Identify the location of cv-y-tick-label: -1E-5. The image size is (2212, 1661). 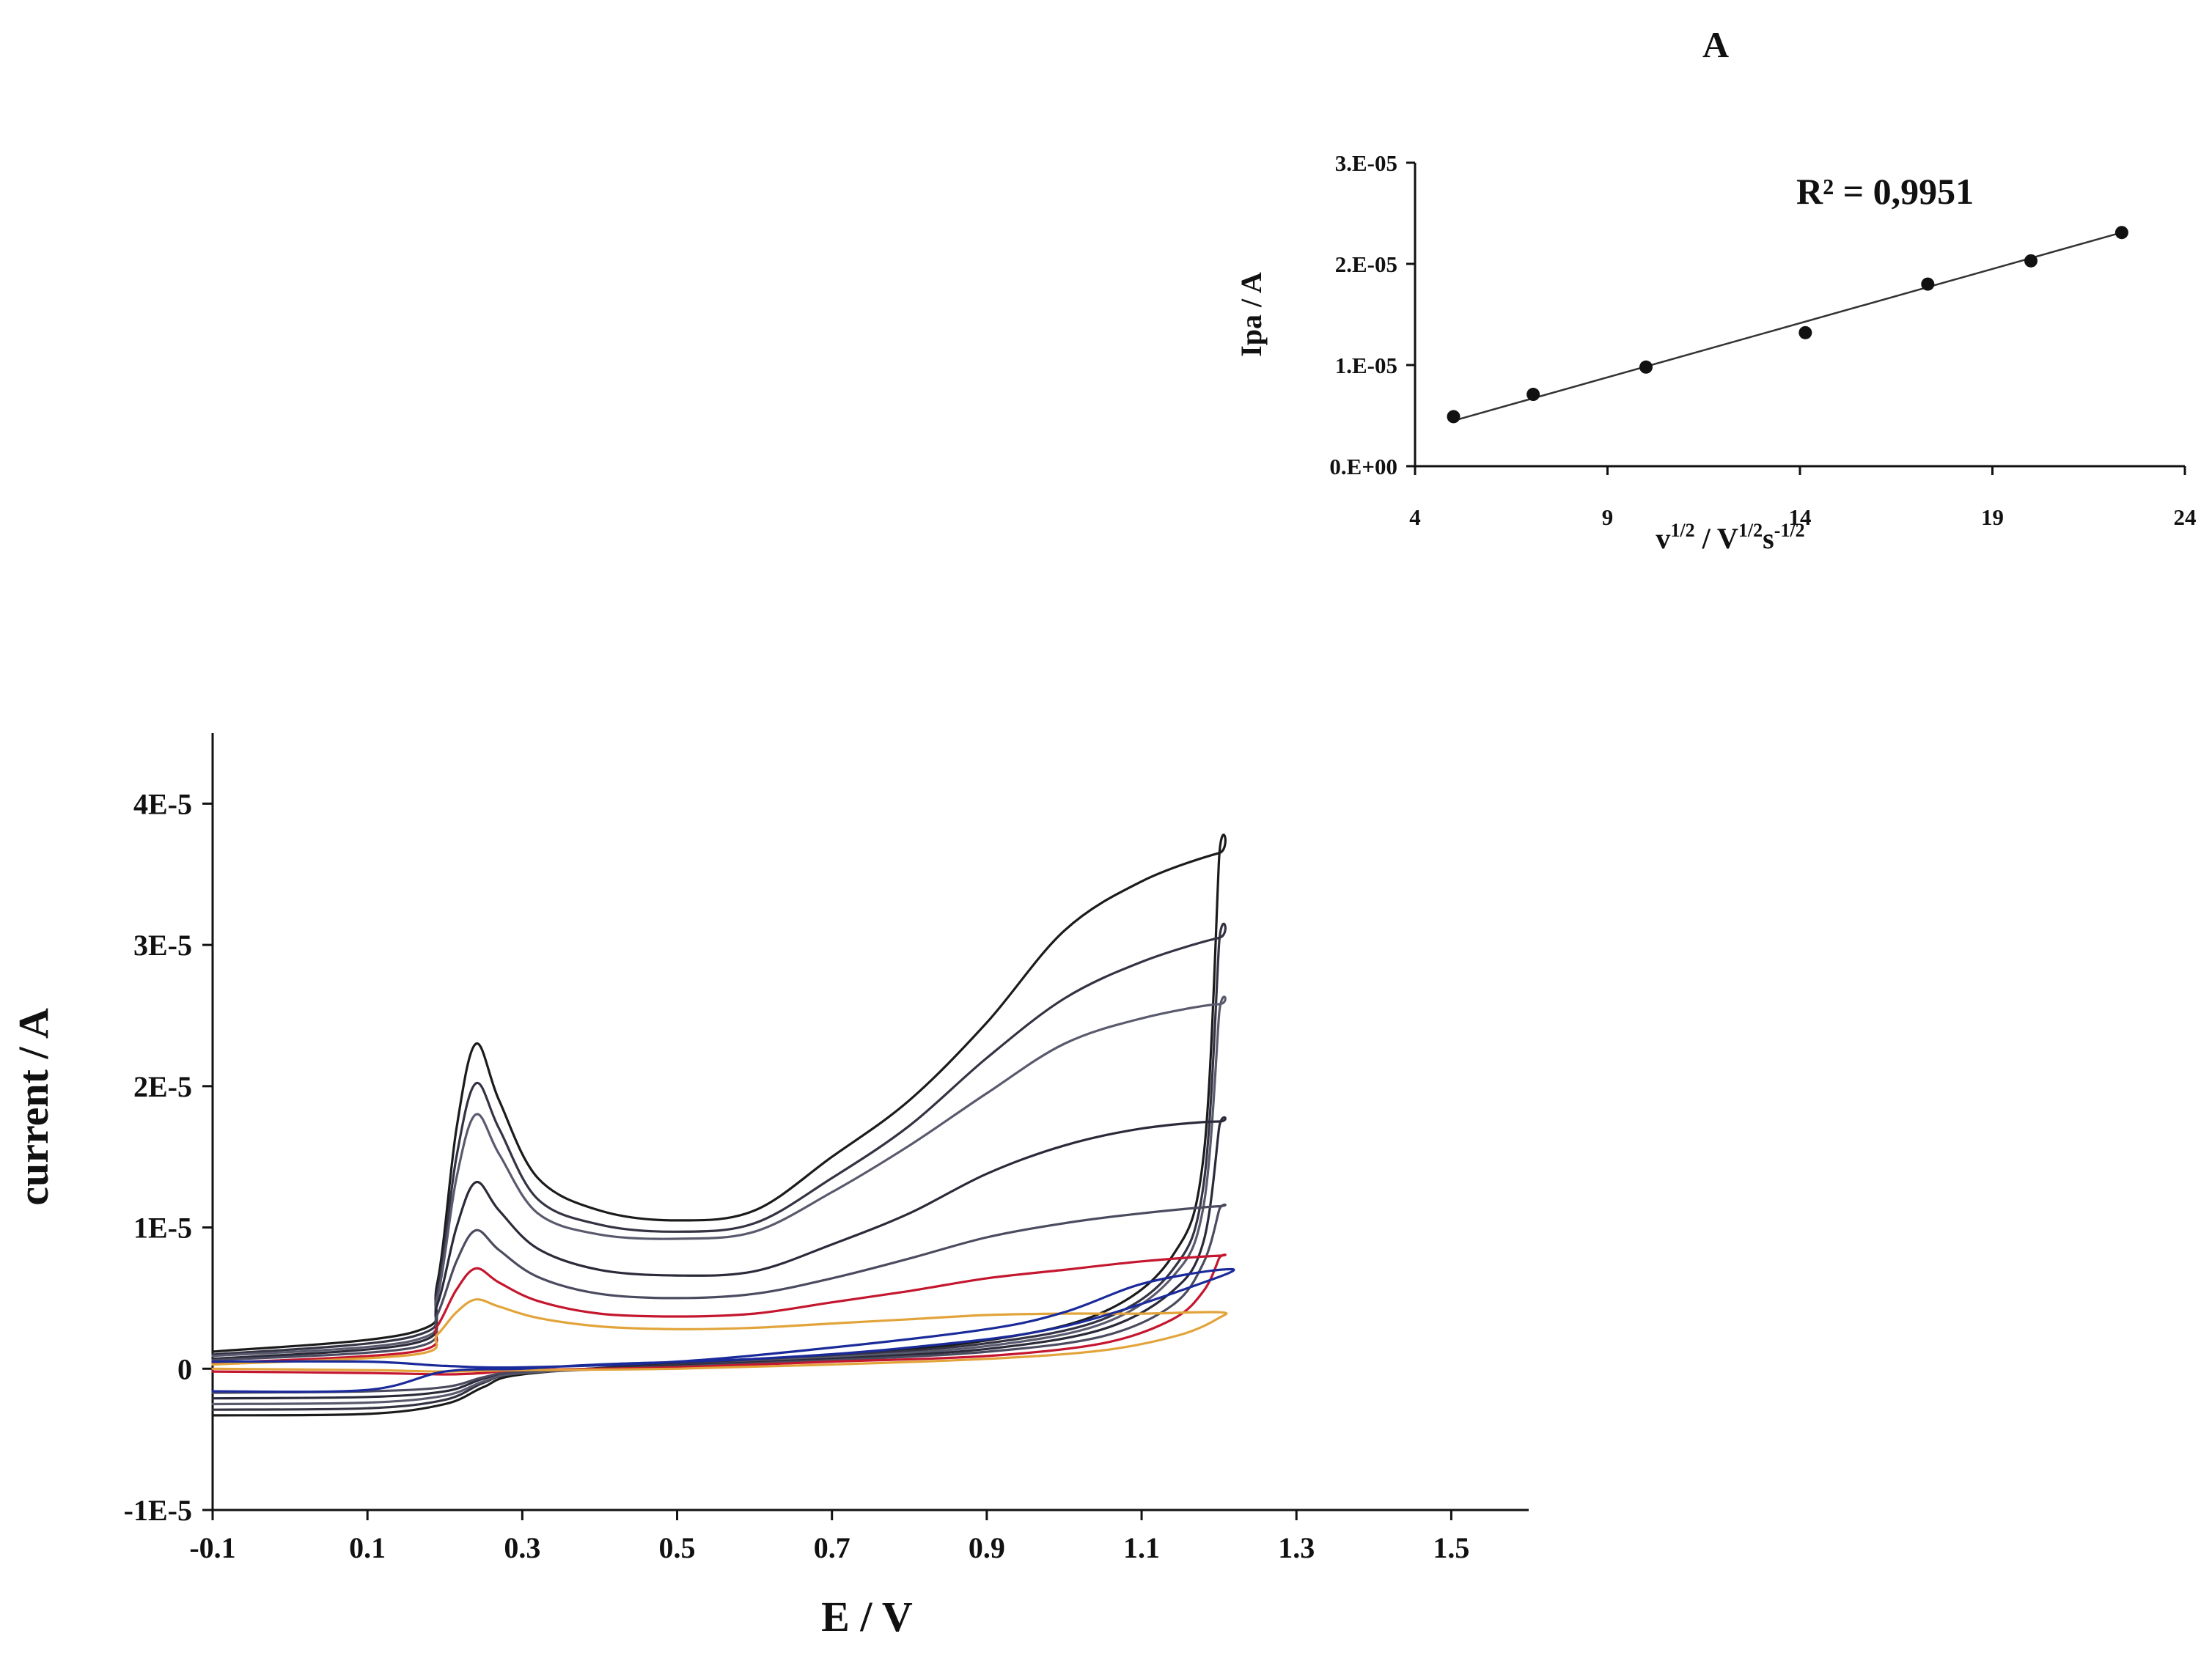
(158, 1510).